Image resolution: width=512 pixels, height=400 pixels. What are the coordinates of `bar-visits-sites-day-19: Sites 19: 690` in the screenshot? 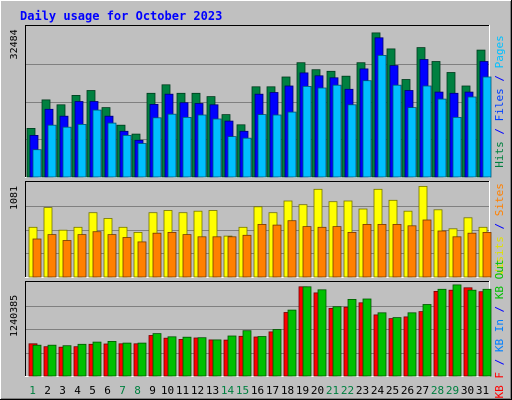 It's located at (307, 252).